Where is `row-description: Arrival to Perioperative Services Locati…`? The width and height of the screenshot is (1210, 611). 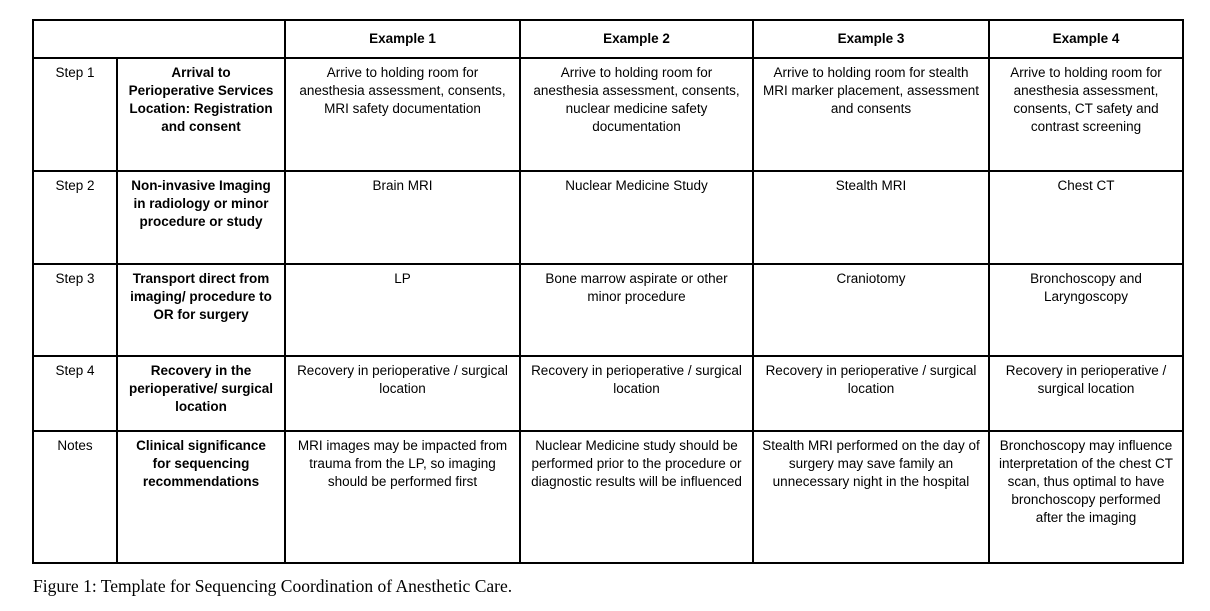
row-description: Arrival to Perioperative Services Locati… is located at coordinates (201, 114).